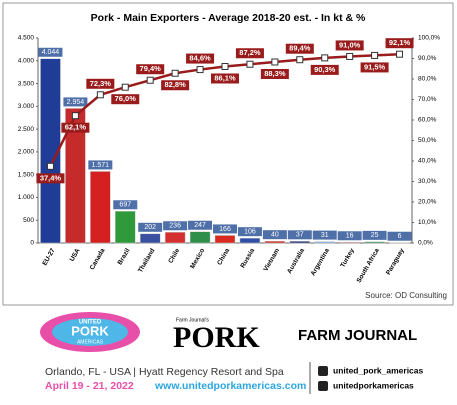 This screenshot has width=457, height=405. Describe the element at coordinates (427, 140) in the screenshot. I see `y2-tick-label: 50,0%` at that location.